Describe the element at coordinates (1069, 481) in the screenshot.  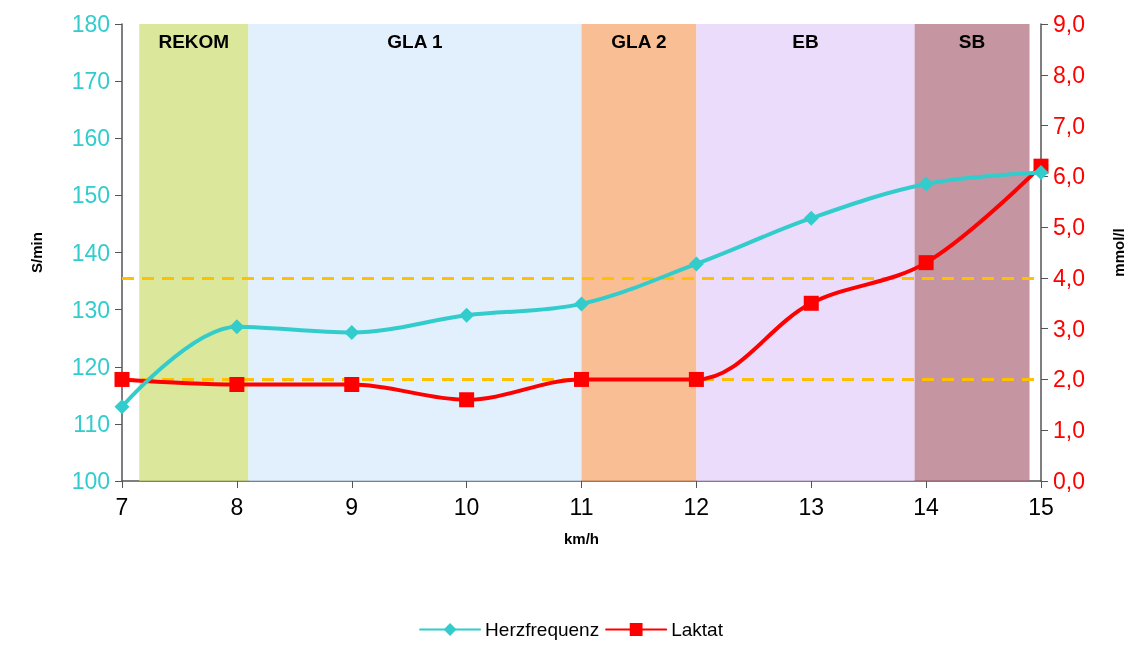
I see `y2-tick-label: 0,0` at that location.